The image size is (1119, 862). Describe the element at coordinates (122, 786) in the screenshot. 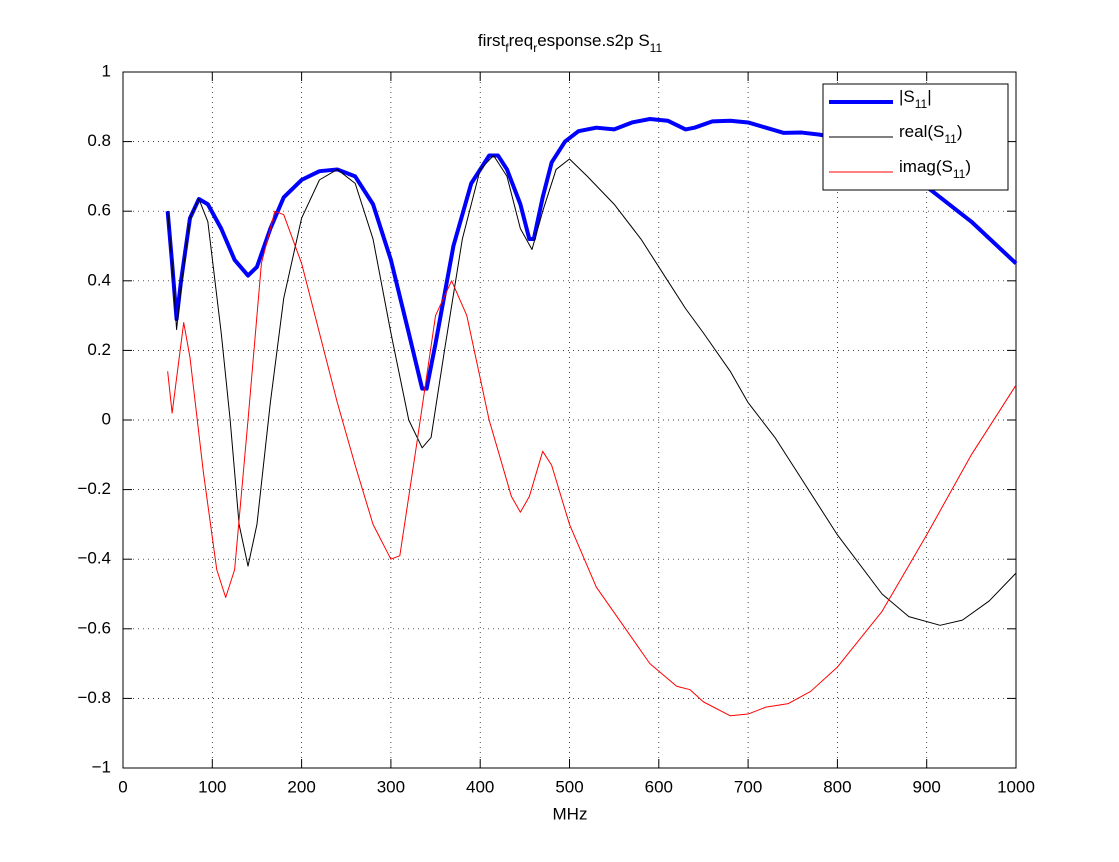

I see `x-tick-label: 0` at that location.